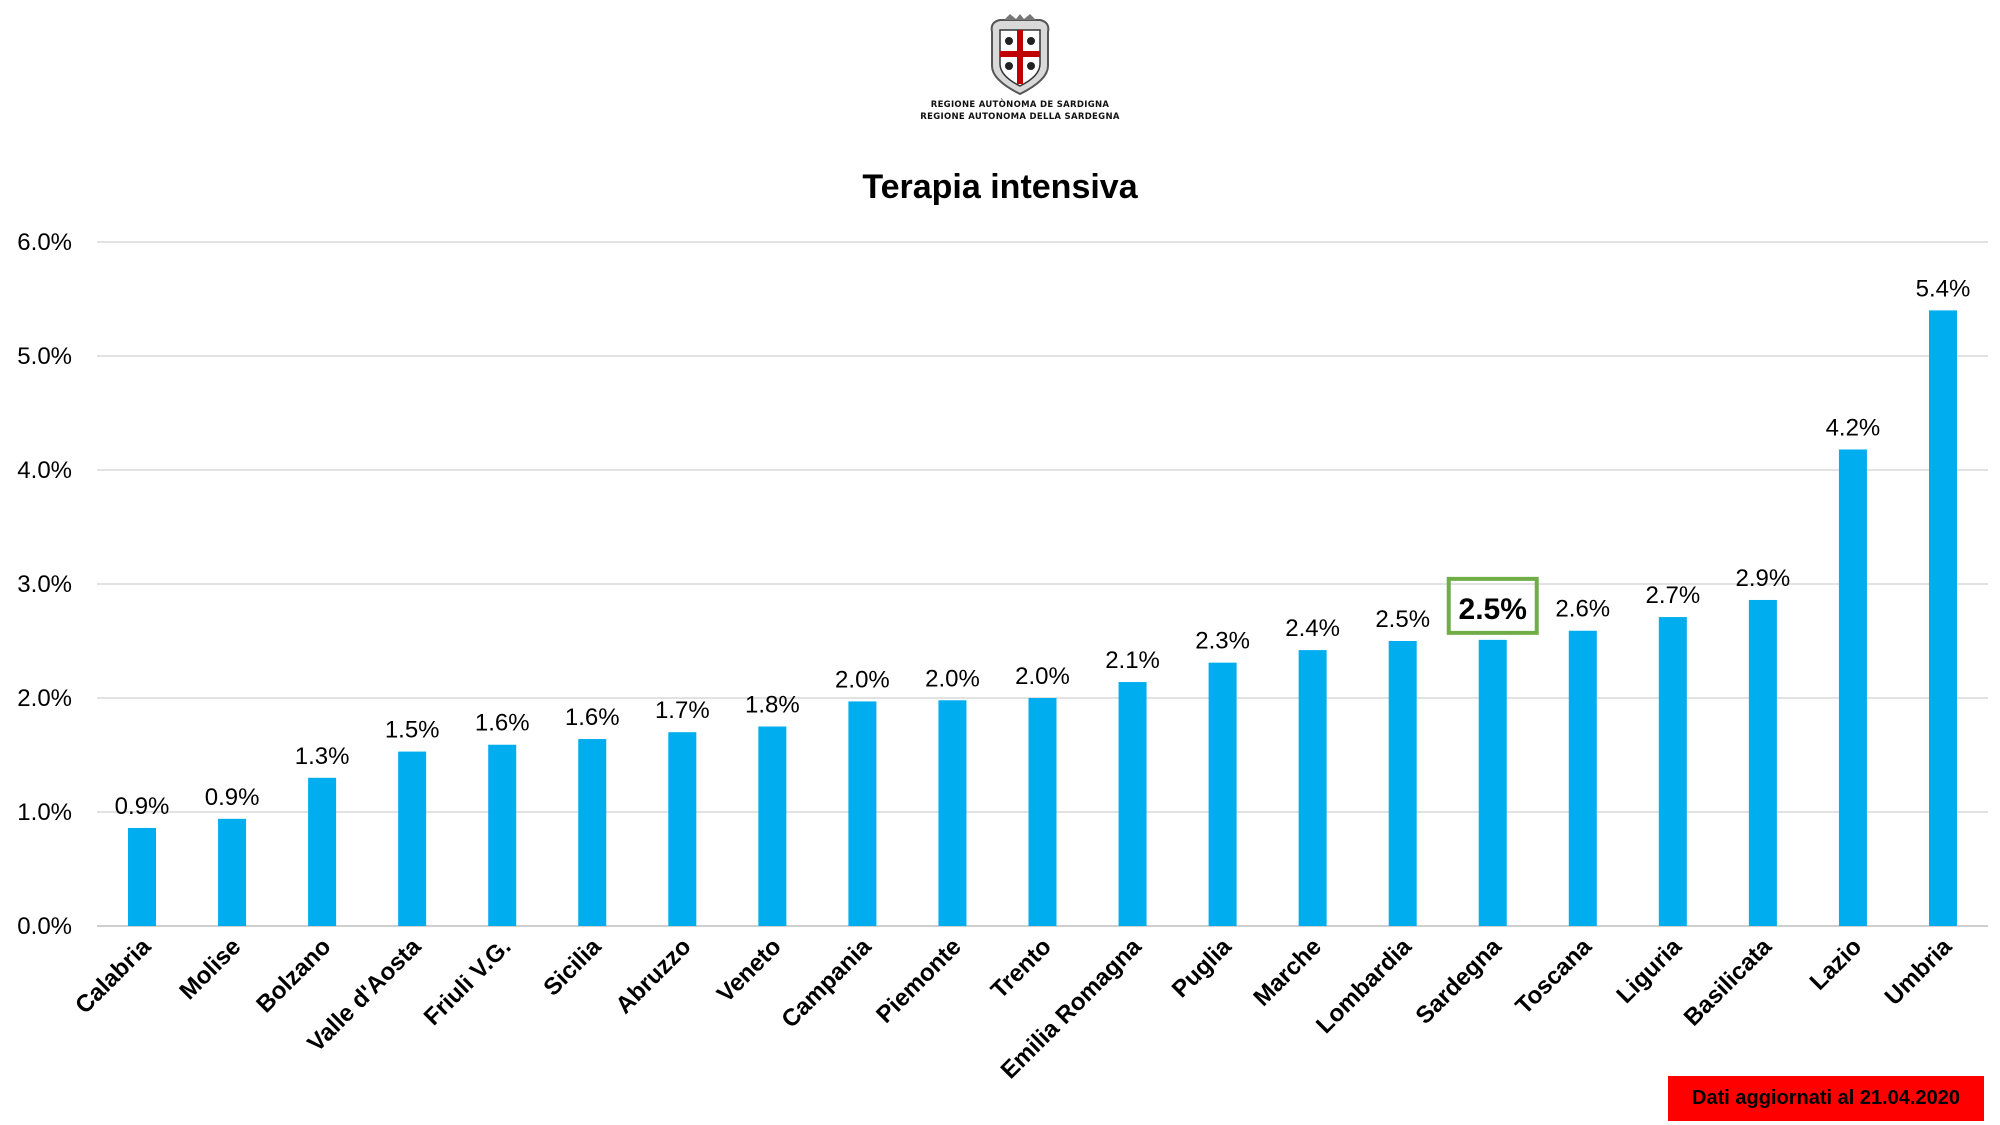 The width and height of the screenshot is (2000, 1125). What do you see at coordinates (44, 470) in the screenshot?
I see `y-tick-label: 4.0%` at bounding box center [44, 470].